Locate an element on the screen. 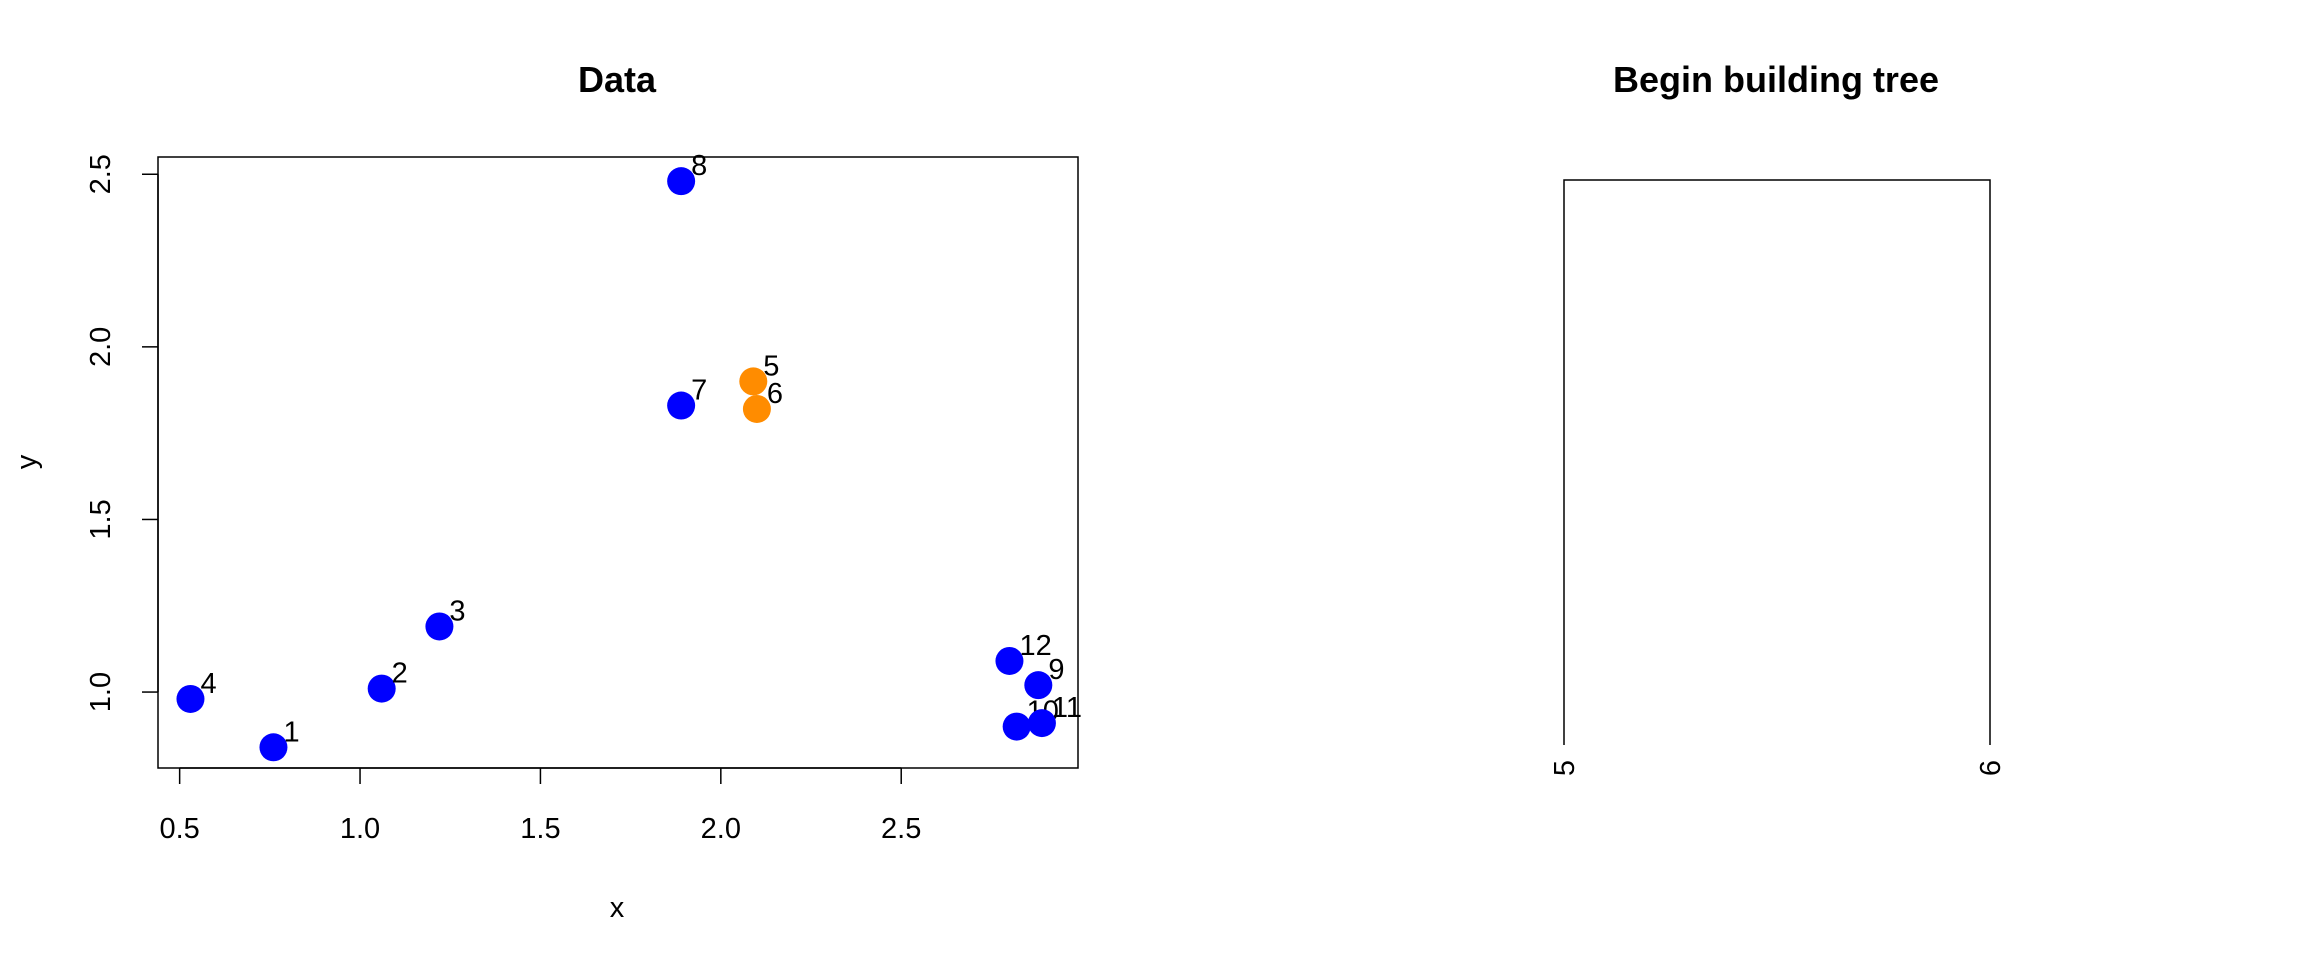  y-axis: 1.0 1.5 2.0 2.5 is located at coordinates (122, 433).